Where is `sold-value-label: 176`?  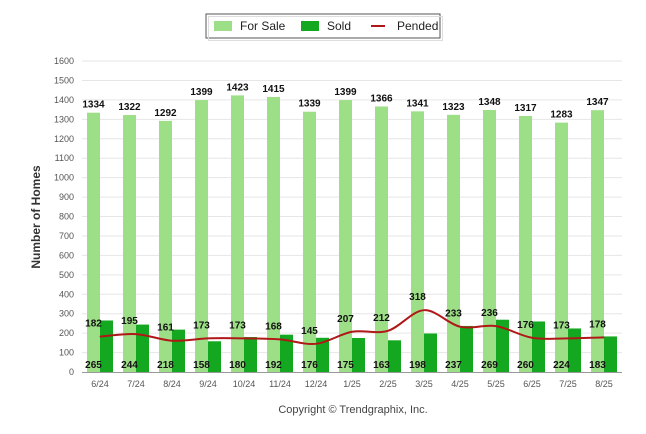 sold-value-label: 176 is located at coordinates (309, 365).